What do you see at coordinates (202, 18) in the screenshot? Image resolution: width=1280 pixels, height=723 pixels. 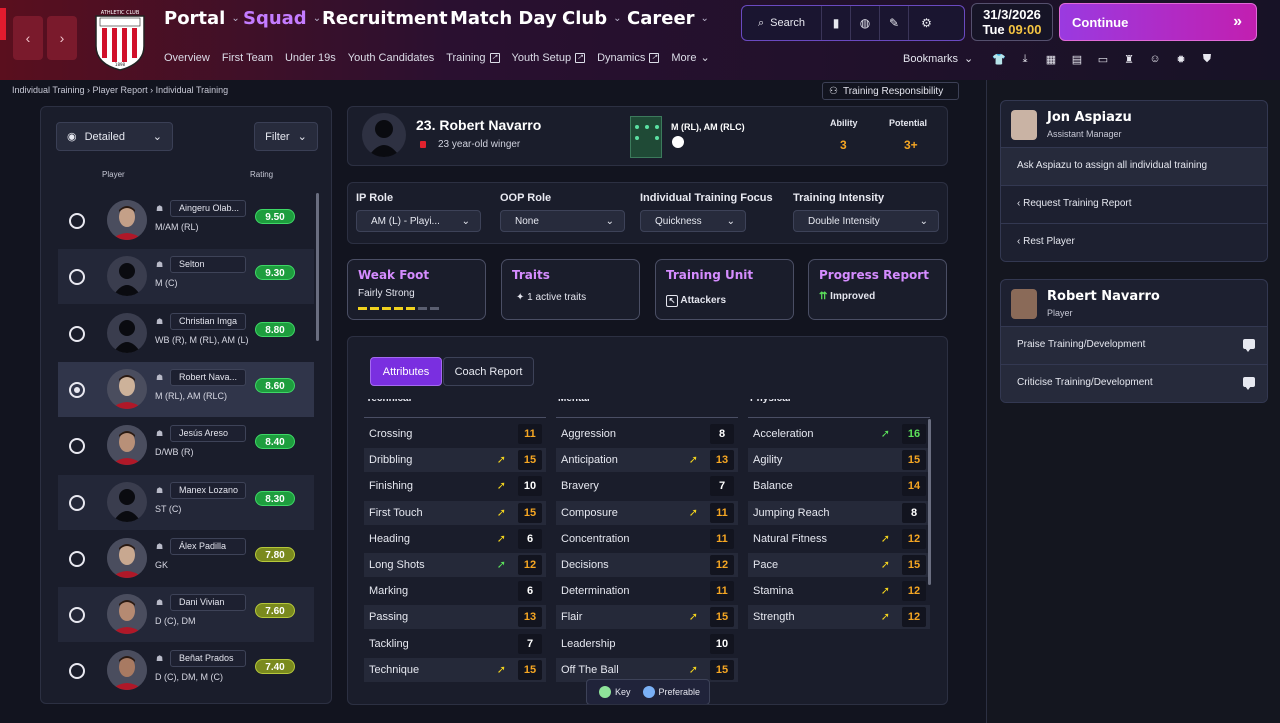 I see `nav-portal: Portal ⌄` at bounding box center [202, 18].